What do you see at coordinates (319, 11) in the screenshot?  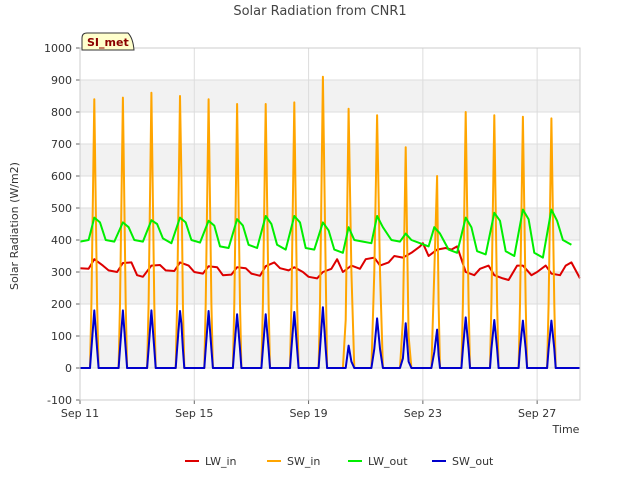 I see `chart-title: Solar Radiation from CNR1` at bounding box center [319, 11].